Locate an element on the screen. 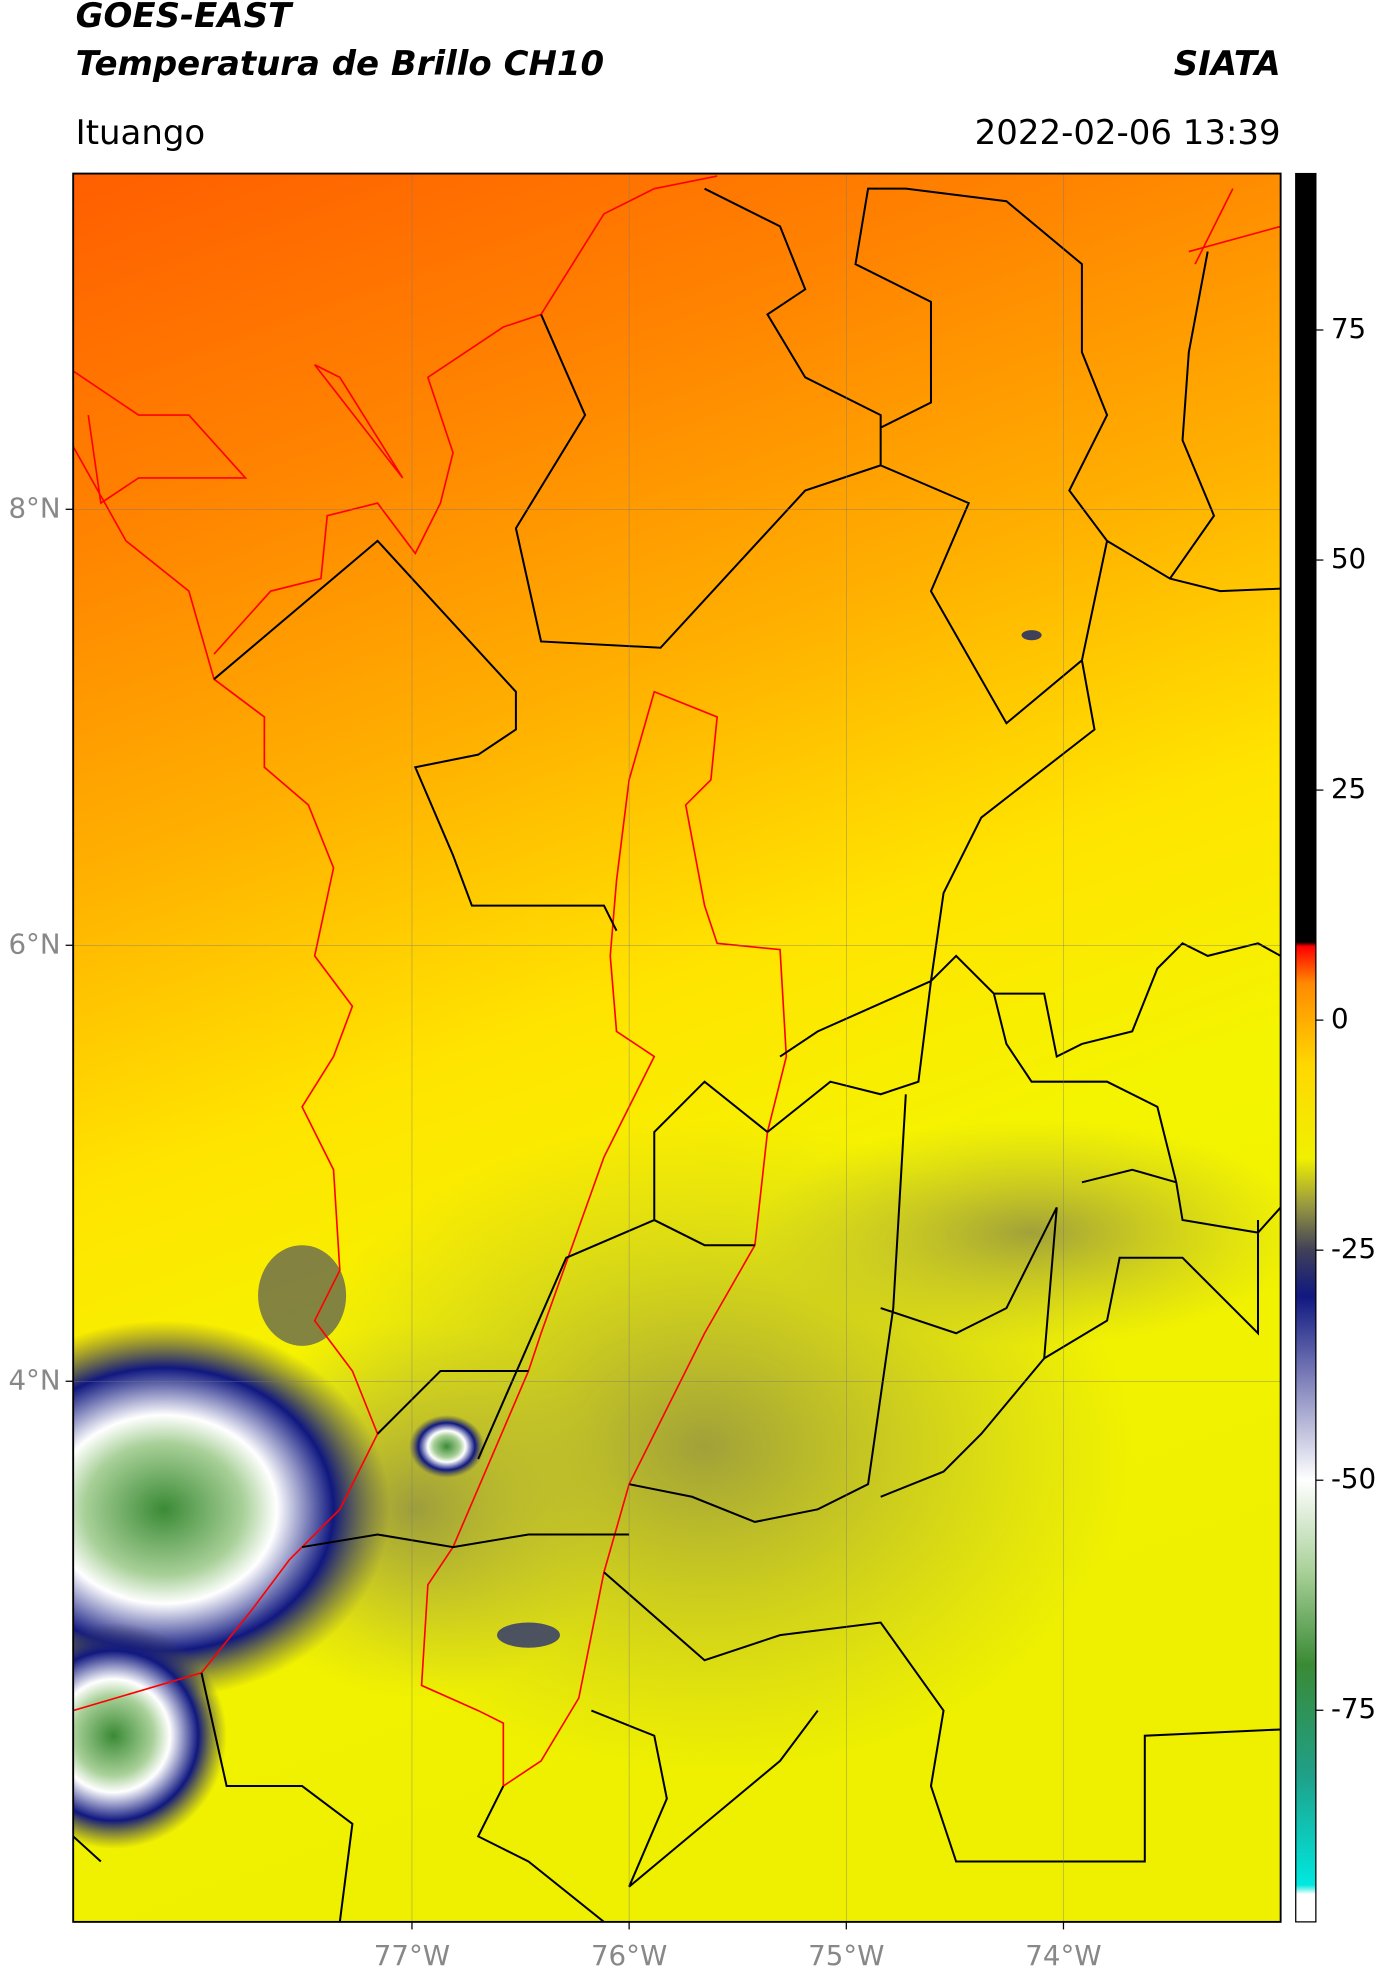 The width and height of the screenshot is (1384, 1981). colorbar-tick-label: -25 is located at coordinates (1353, 1248).